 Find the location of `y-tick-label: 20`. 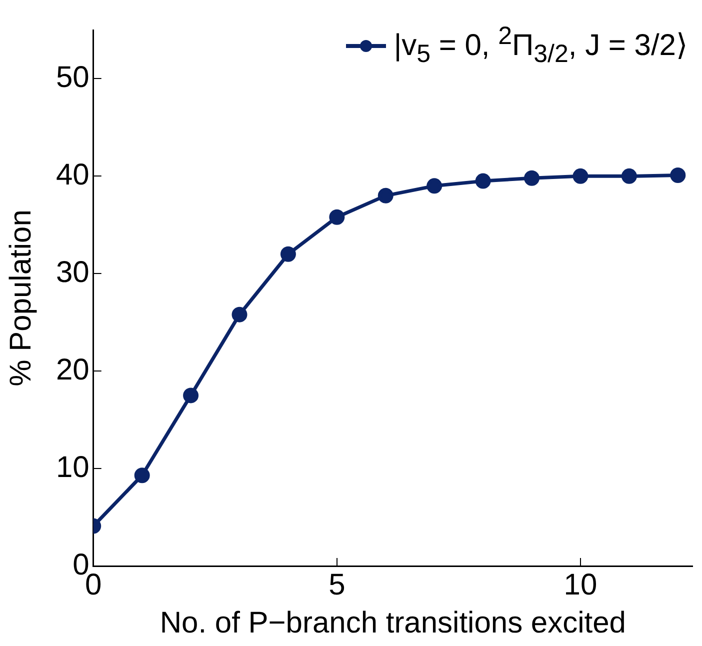

y-tick-label: 20 is located at coordinates (73, 369).